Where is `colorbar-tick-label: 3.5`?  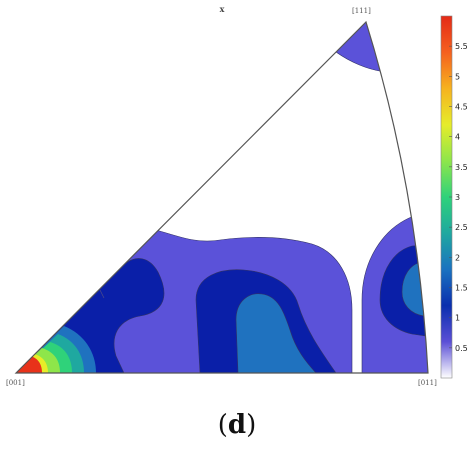
colorbar-tick-label: 3.5 is located at coordinates (461, 167).